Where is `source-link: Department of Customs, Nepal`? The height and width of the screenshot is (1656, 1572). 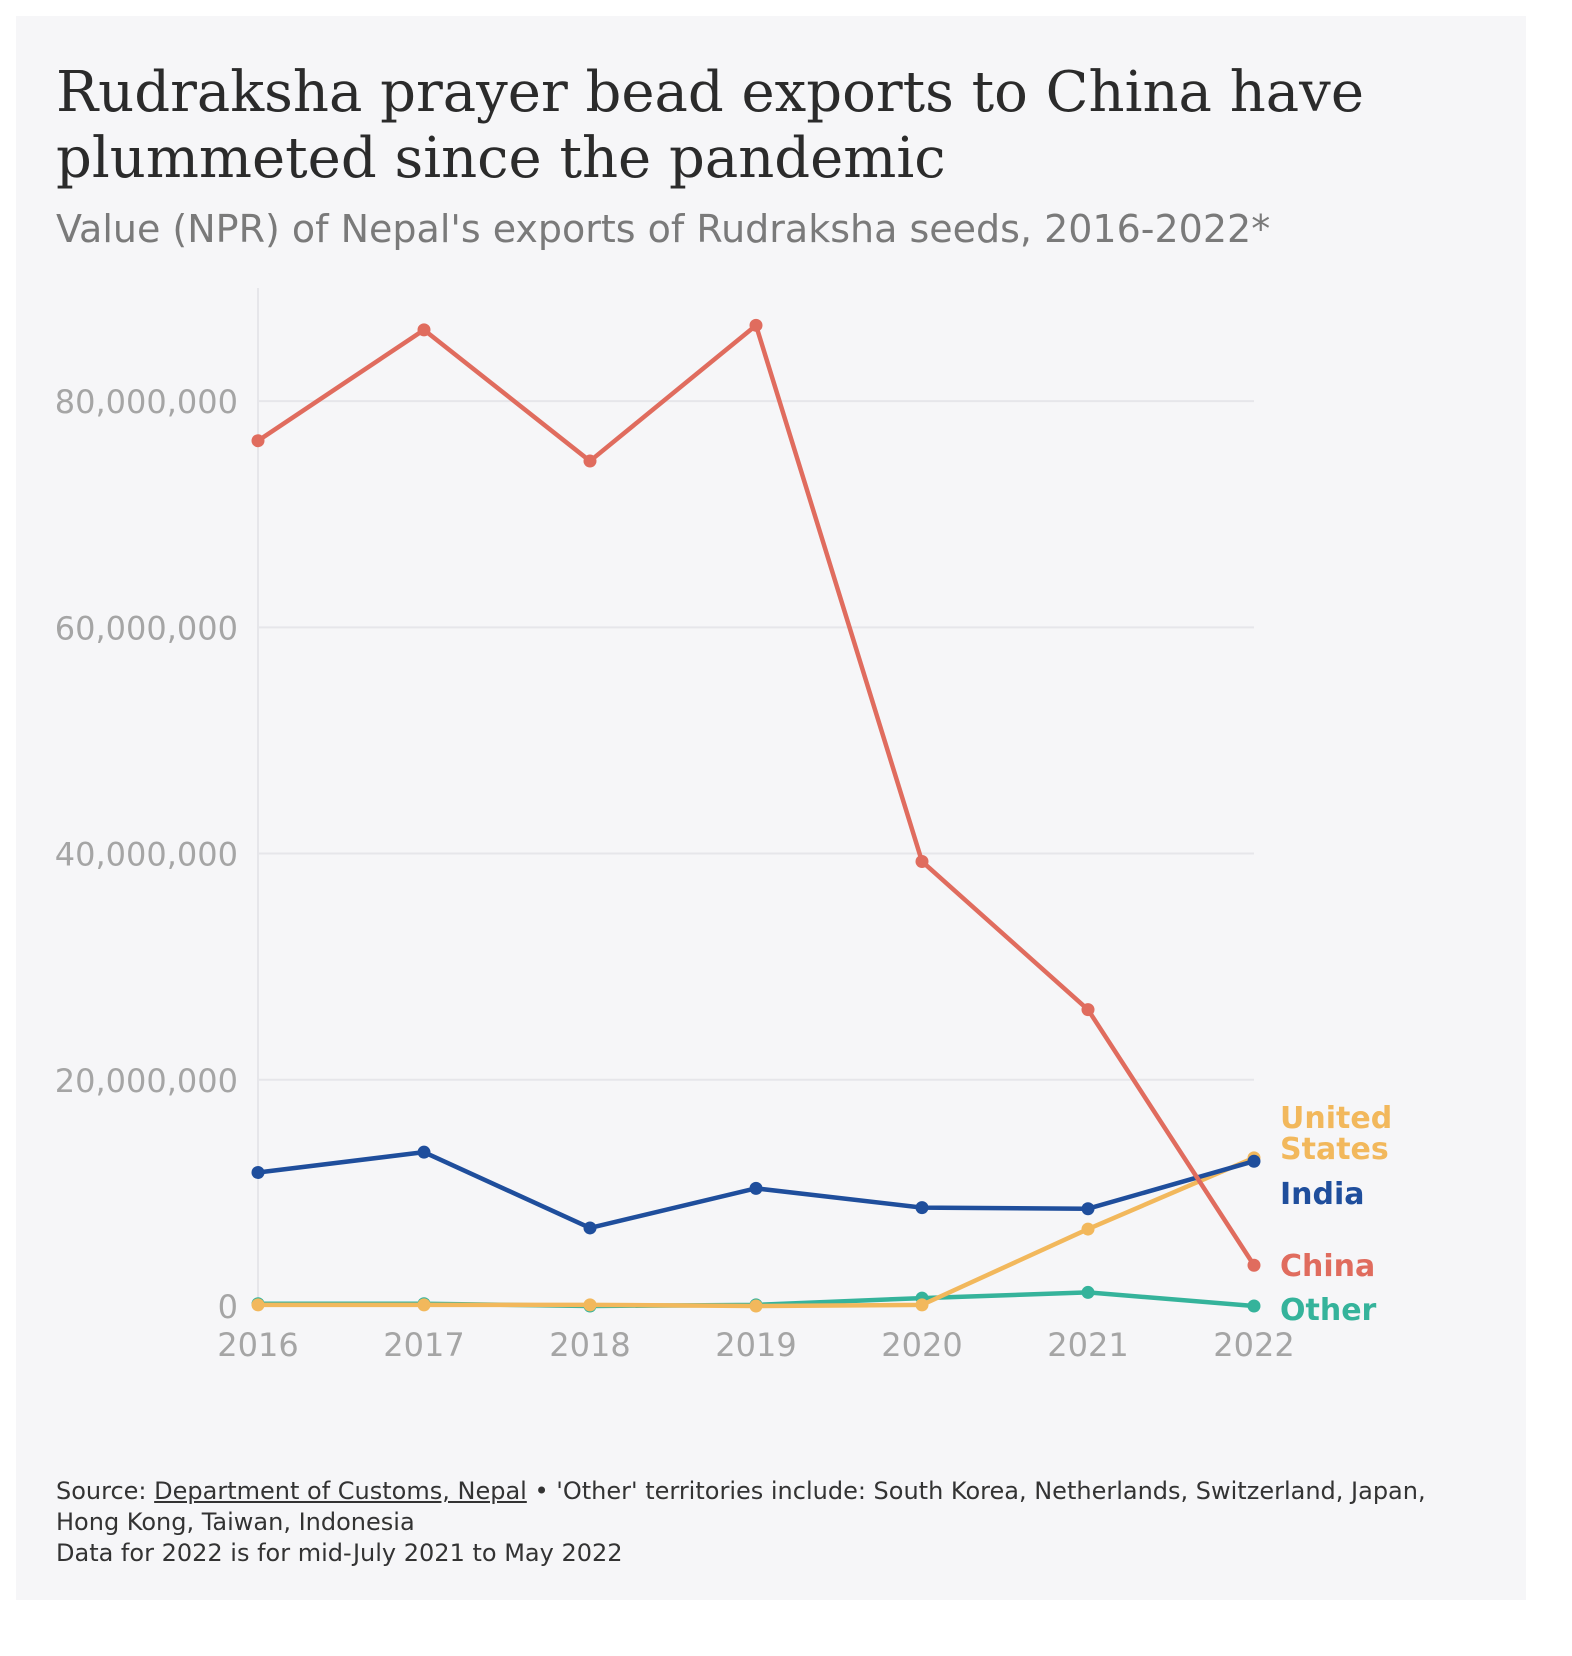
source-link: Department of Customs, Nepal is located at coordinates (340, 1491).